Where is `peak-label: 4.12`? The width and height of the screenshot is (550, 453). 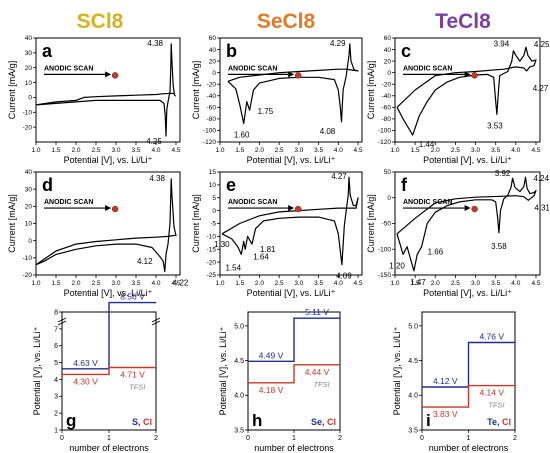
peak-label: 4.12 is located at coordinates (145, 261).